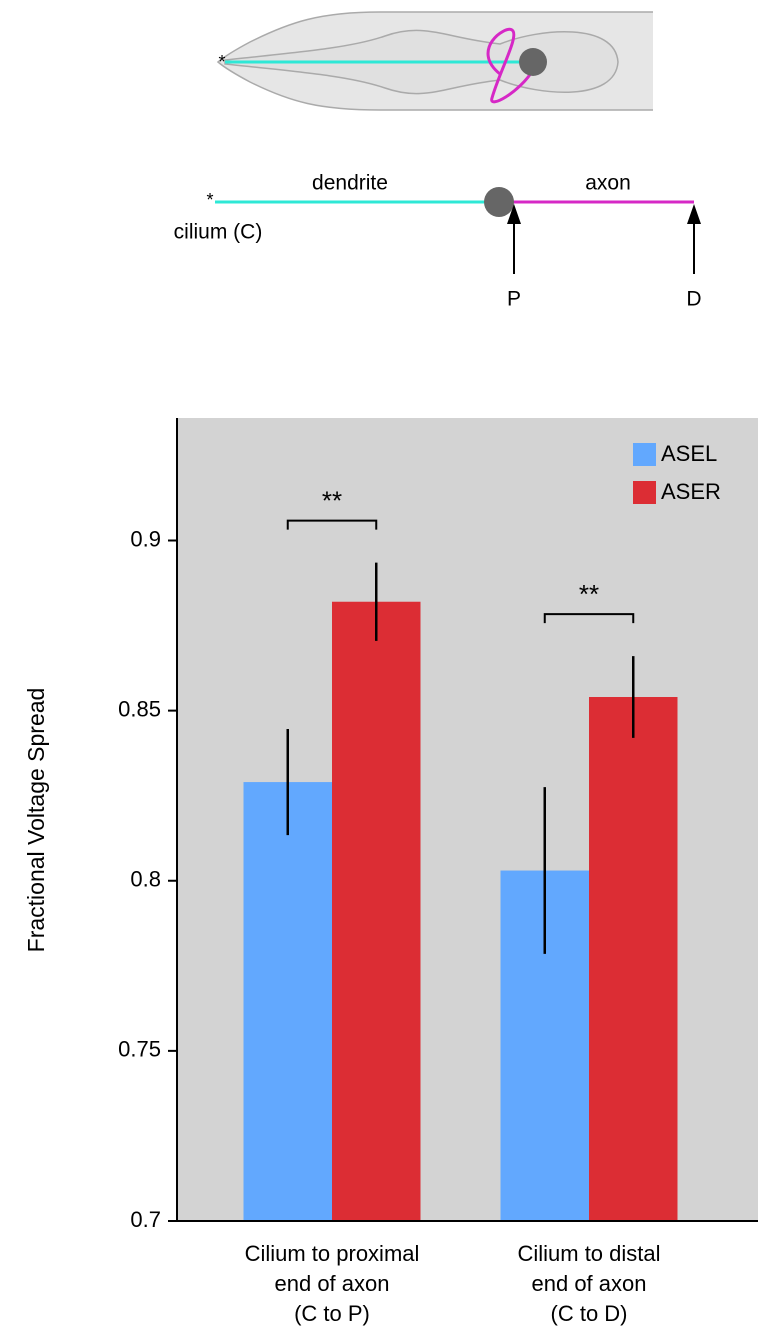  What do you see at coordinates (689, 453) in the screenshot?
I see `legend-label: ASEL` at bounding box center [689, 453].